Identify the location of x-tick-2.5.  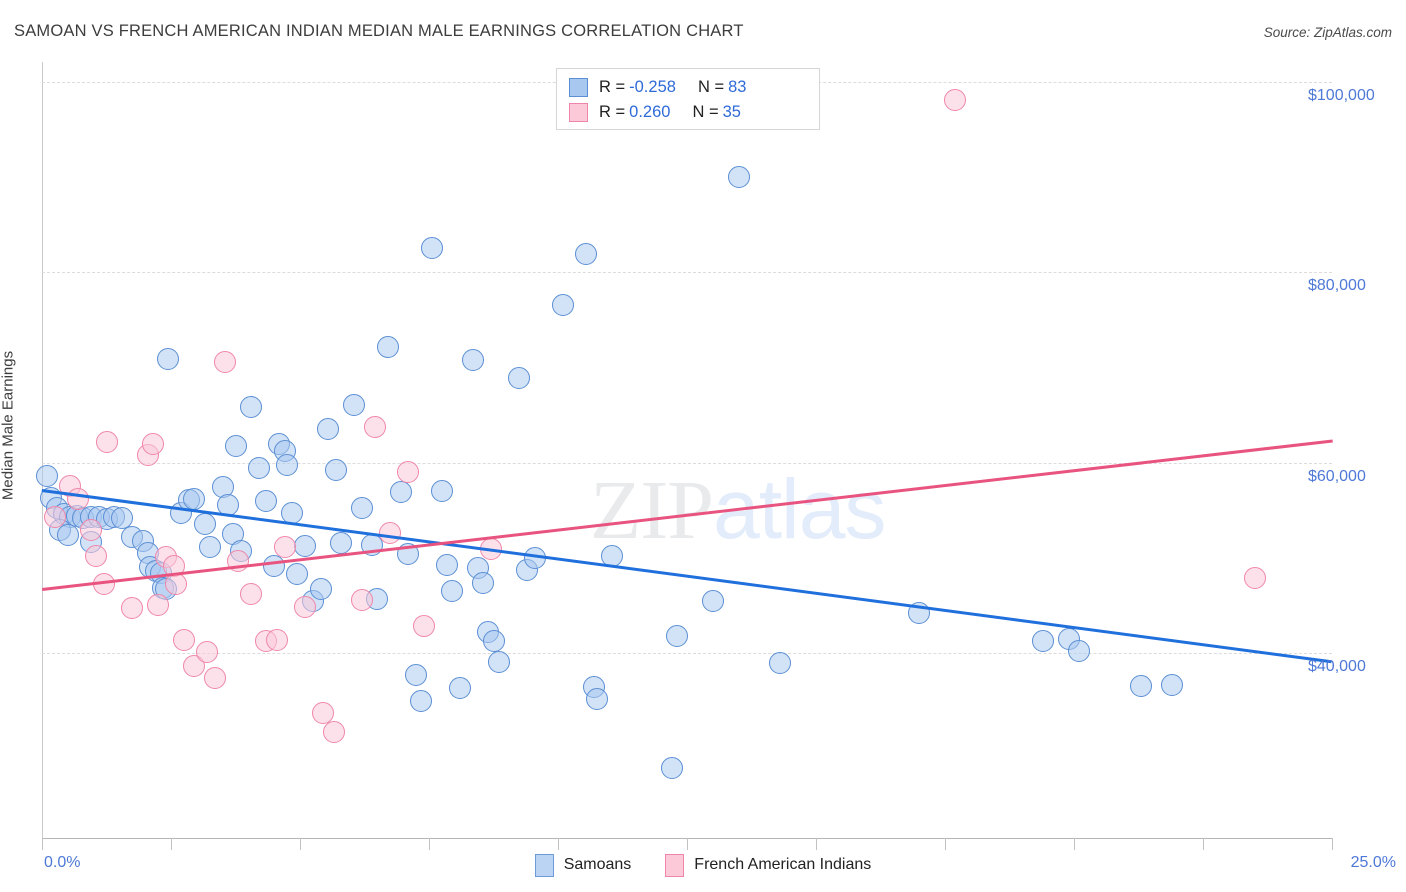
(171, 844).